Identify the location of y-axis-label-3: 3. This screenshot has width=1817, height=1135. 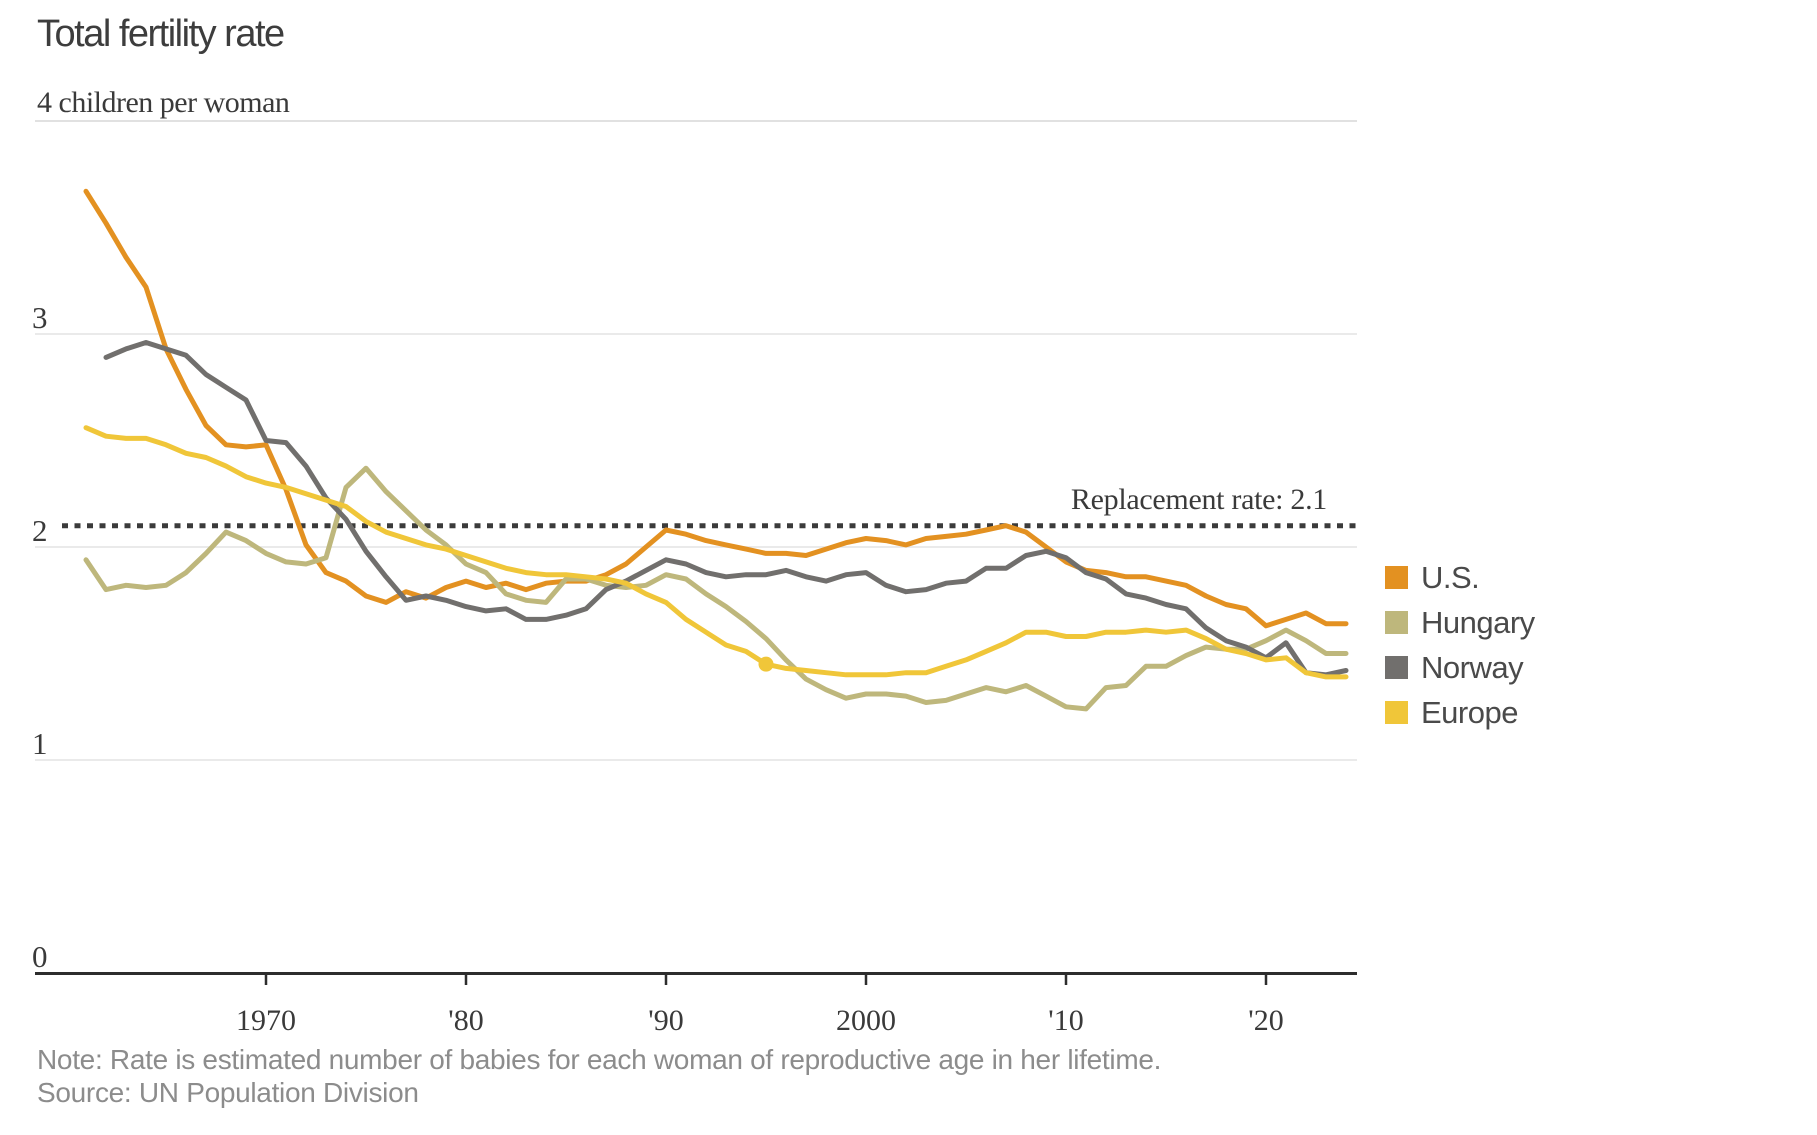
(40, 317).